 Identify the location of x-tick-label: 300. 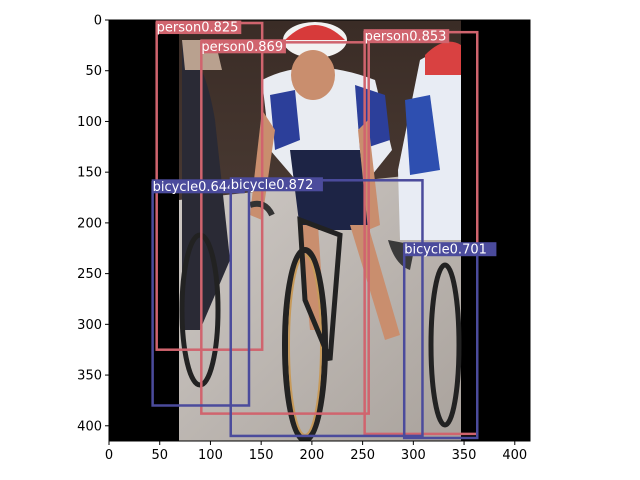
(413, 455).